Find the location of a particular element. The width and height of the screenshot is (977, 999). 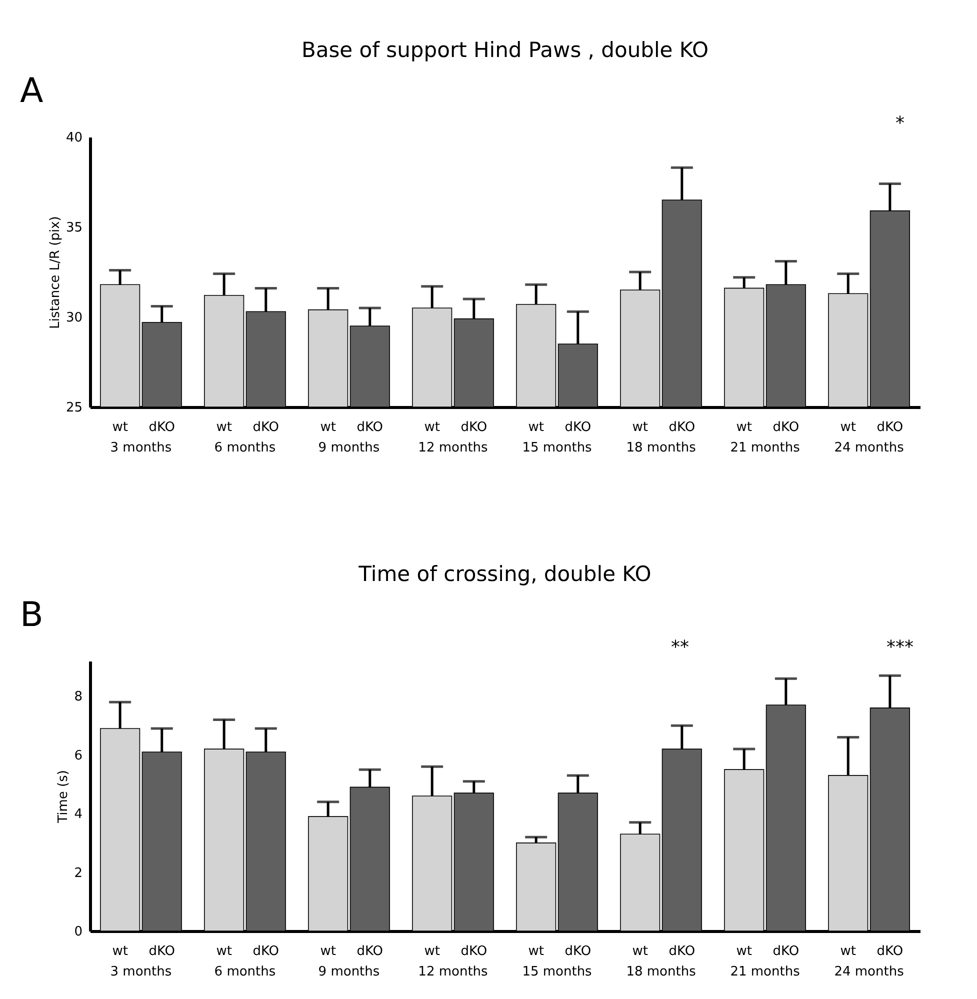

chart-title: Time of crossing, double KO is located at coordinates (505, 574).